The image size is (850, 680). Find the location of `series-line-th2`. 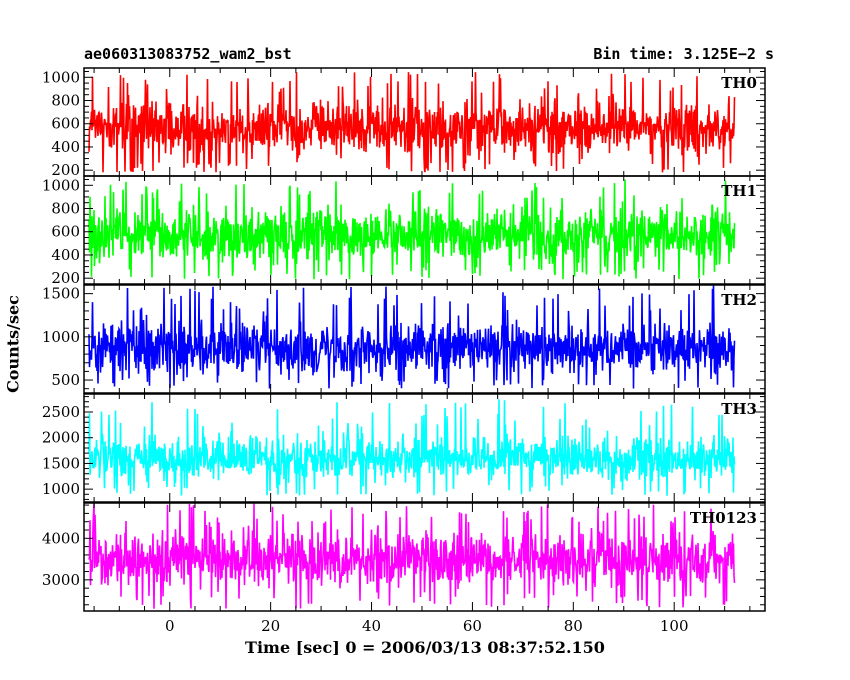

series-line-th2 is located at coordinates (412, 337).